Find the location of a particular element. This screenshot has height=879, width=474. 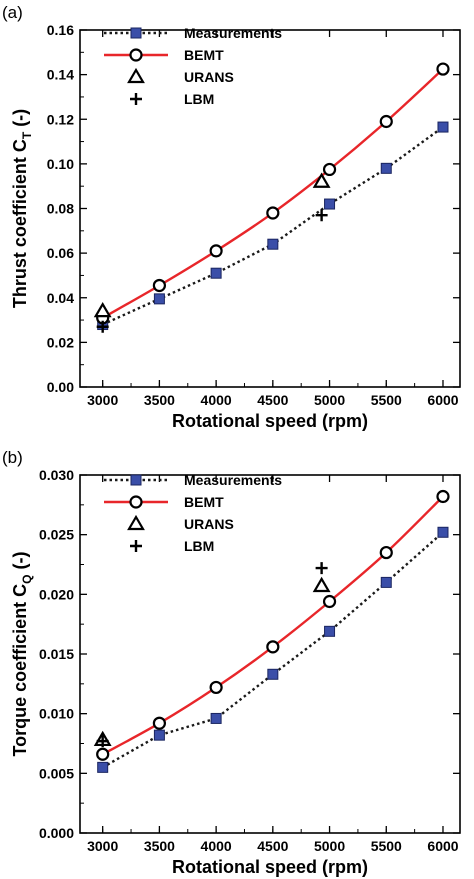

y-tick-label: 0.06 is located at coordinates (60, 253).